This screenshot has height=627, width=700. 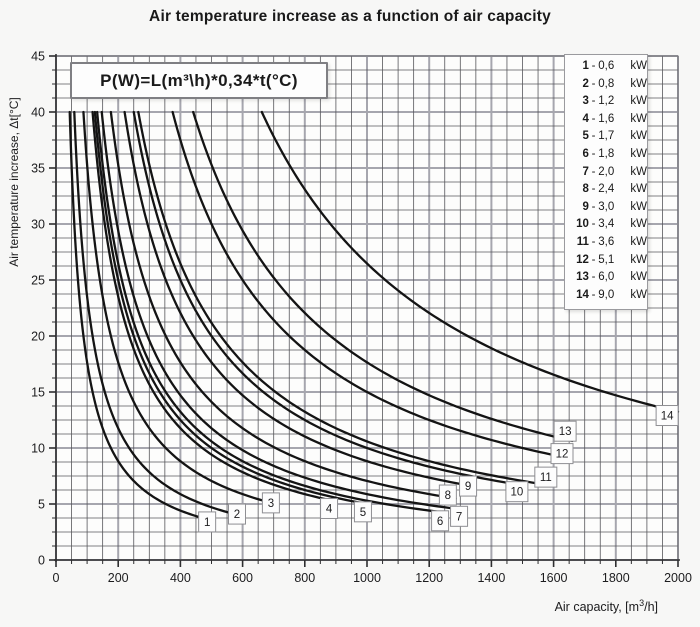 What do you see at coordinates (367, 578) in the screenshot?
I see `x-tick-label: 1000` at bounding box center [367, 578].